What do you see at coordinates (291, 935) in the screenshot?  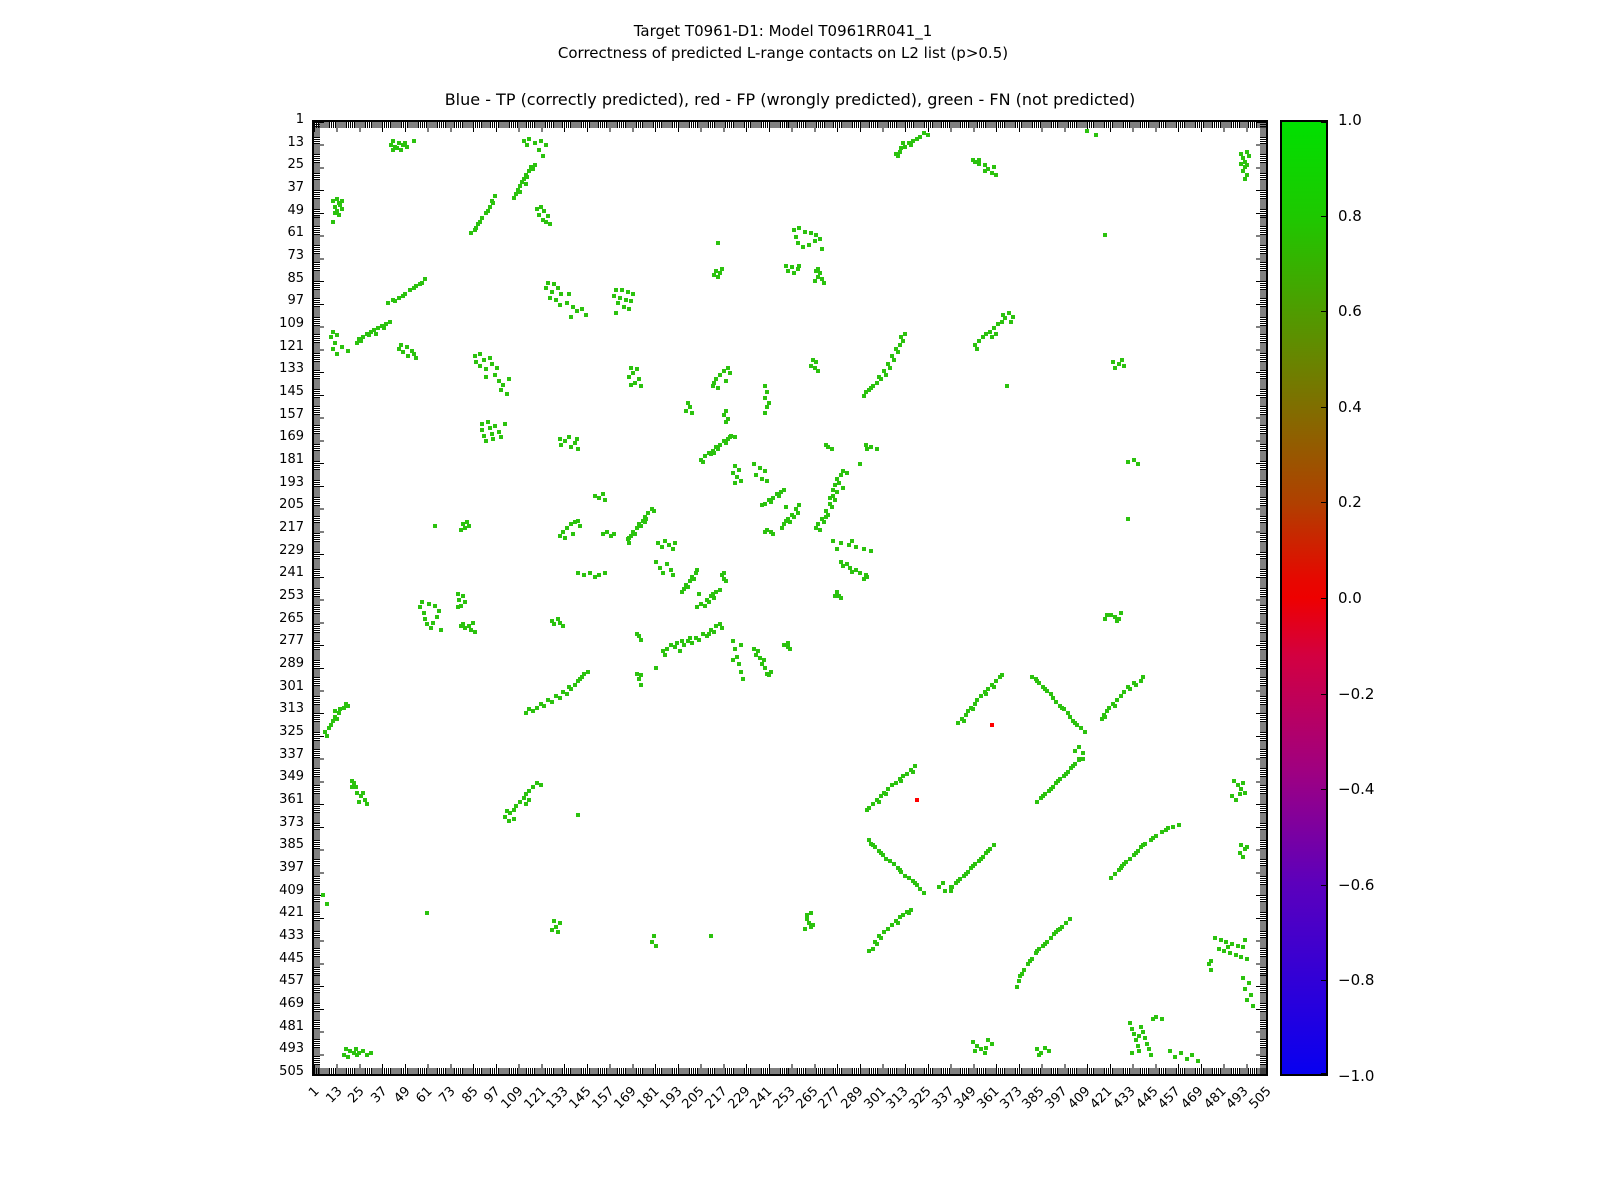 I see `y-tick-label: 433` at bounding box center [291, 935].